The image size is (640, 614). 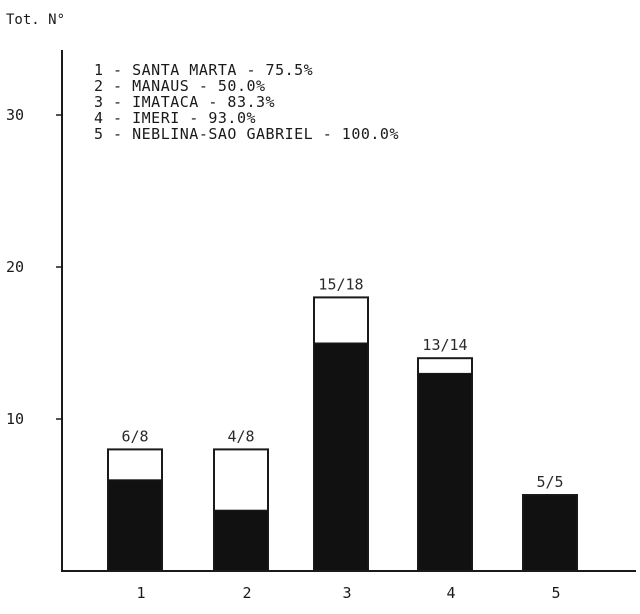 What do you see at coordinates (134, 436) in the screenshot?
I see `data-label-1: 6/8` at bounding box center [134, 436].